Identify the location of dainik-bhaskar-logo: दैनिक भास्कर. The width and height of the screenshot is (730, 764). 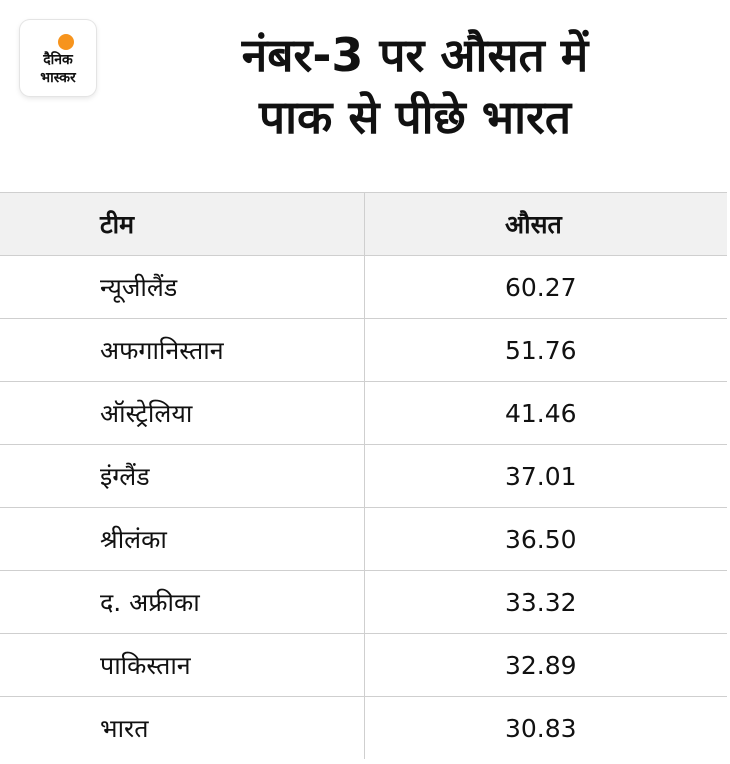
(58, 58).